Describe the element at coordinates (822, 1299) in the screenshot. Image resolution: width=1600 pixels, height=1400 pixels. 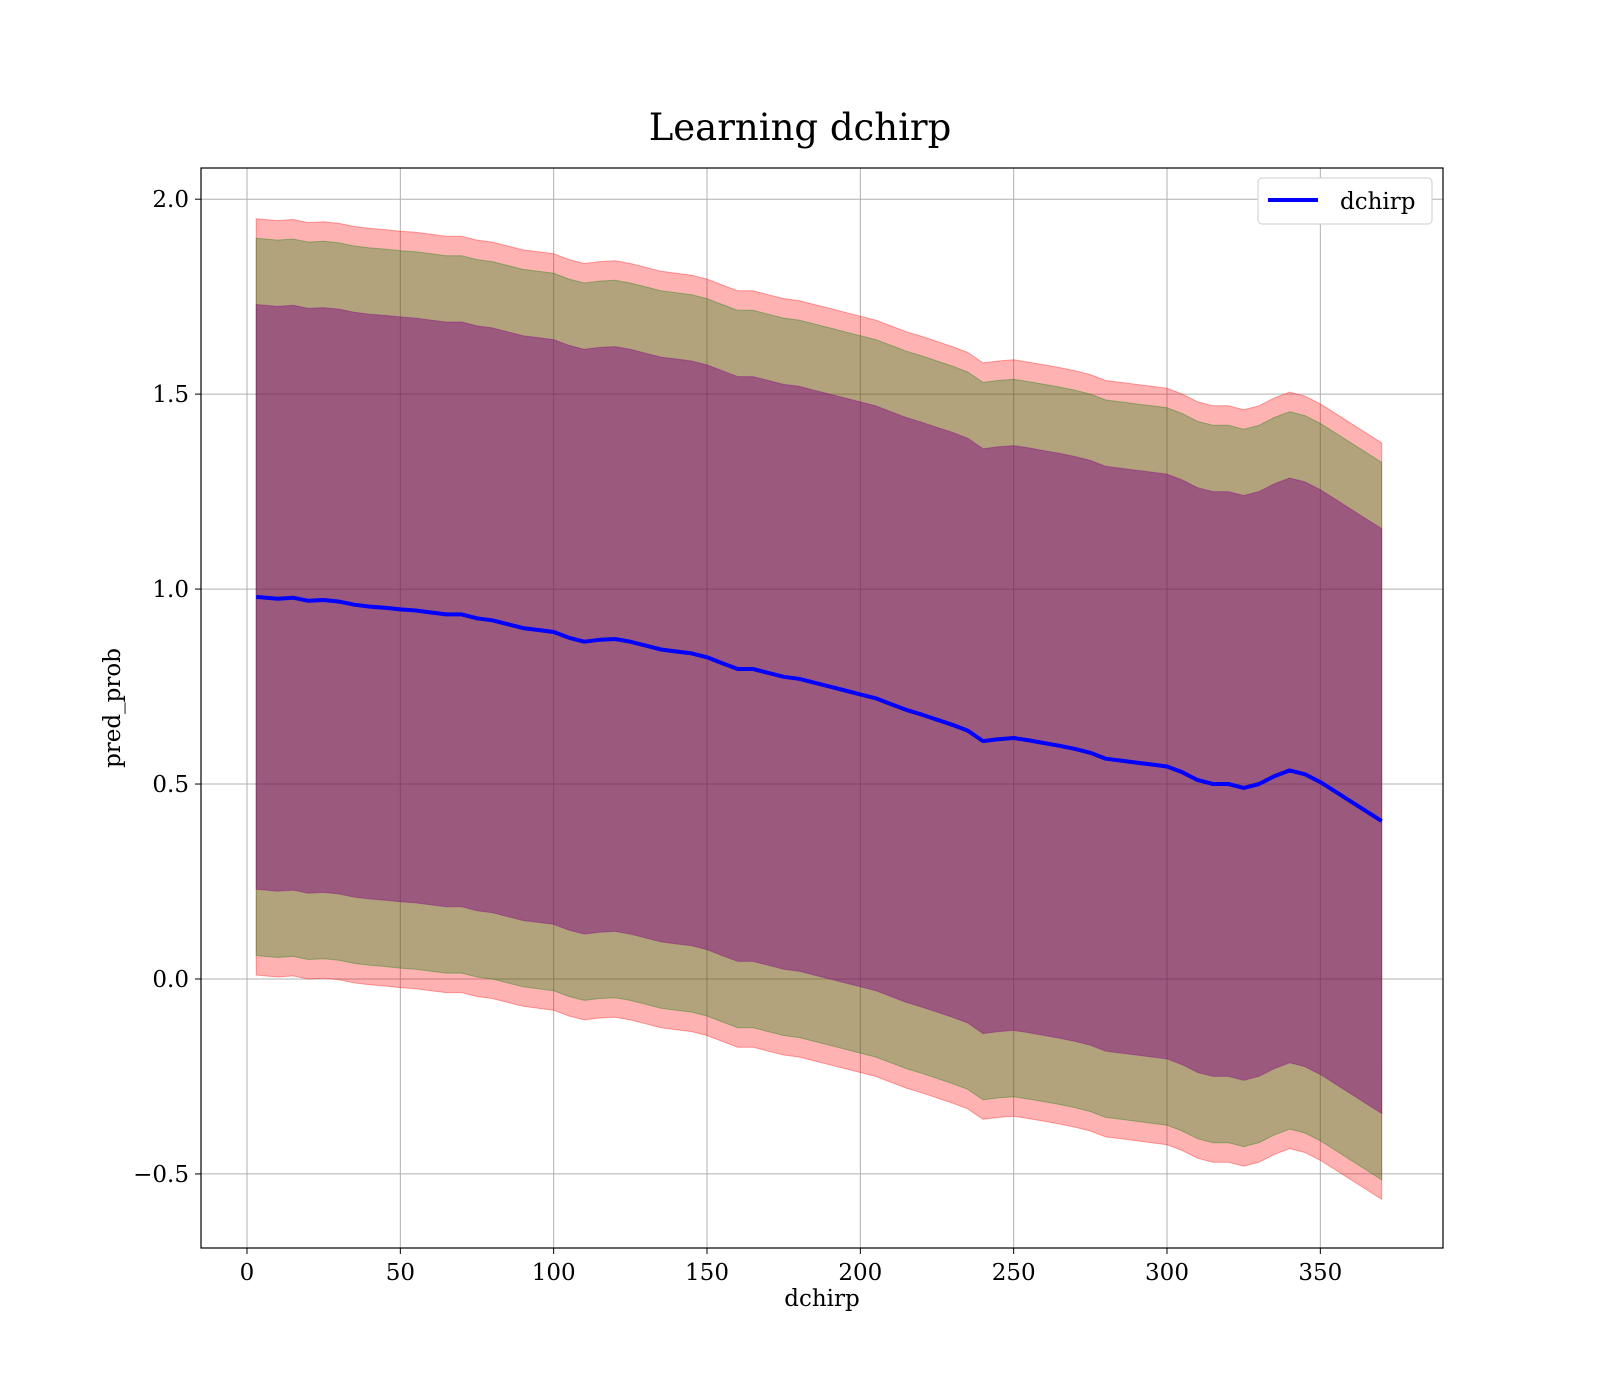
I see `x-axis-label: dchirp` at that location.